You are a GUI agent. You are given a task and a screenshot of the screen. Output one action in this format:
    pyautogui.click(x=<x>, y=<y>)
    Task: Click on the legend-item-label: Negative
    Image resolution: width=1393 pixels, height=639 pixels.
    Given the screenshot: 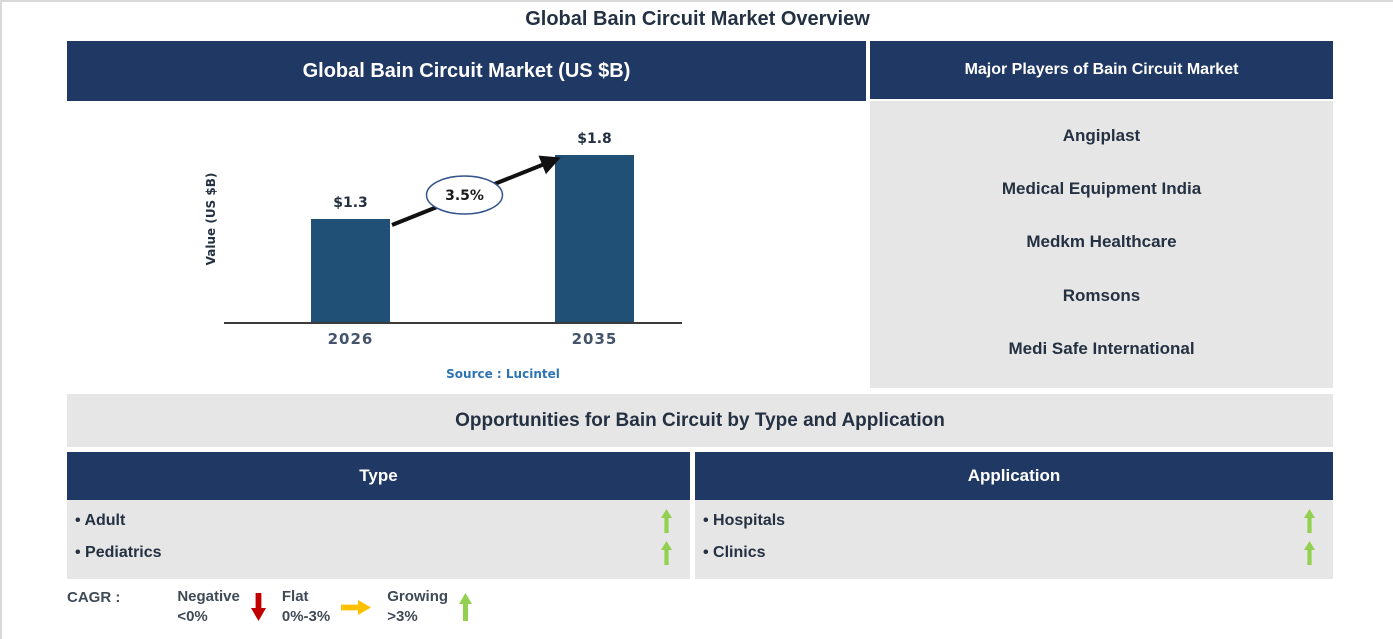 What is the action you would take?
    pyautogui.click(x=208, y=596)
    